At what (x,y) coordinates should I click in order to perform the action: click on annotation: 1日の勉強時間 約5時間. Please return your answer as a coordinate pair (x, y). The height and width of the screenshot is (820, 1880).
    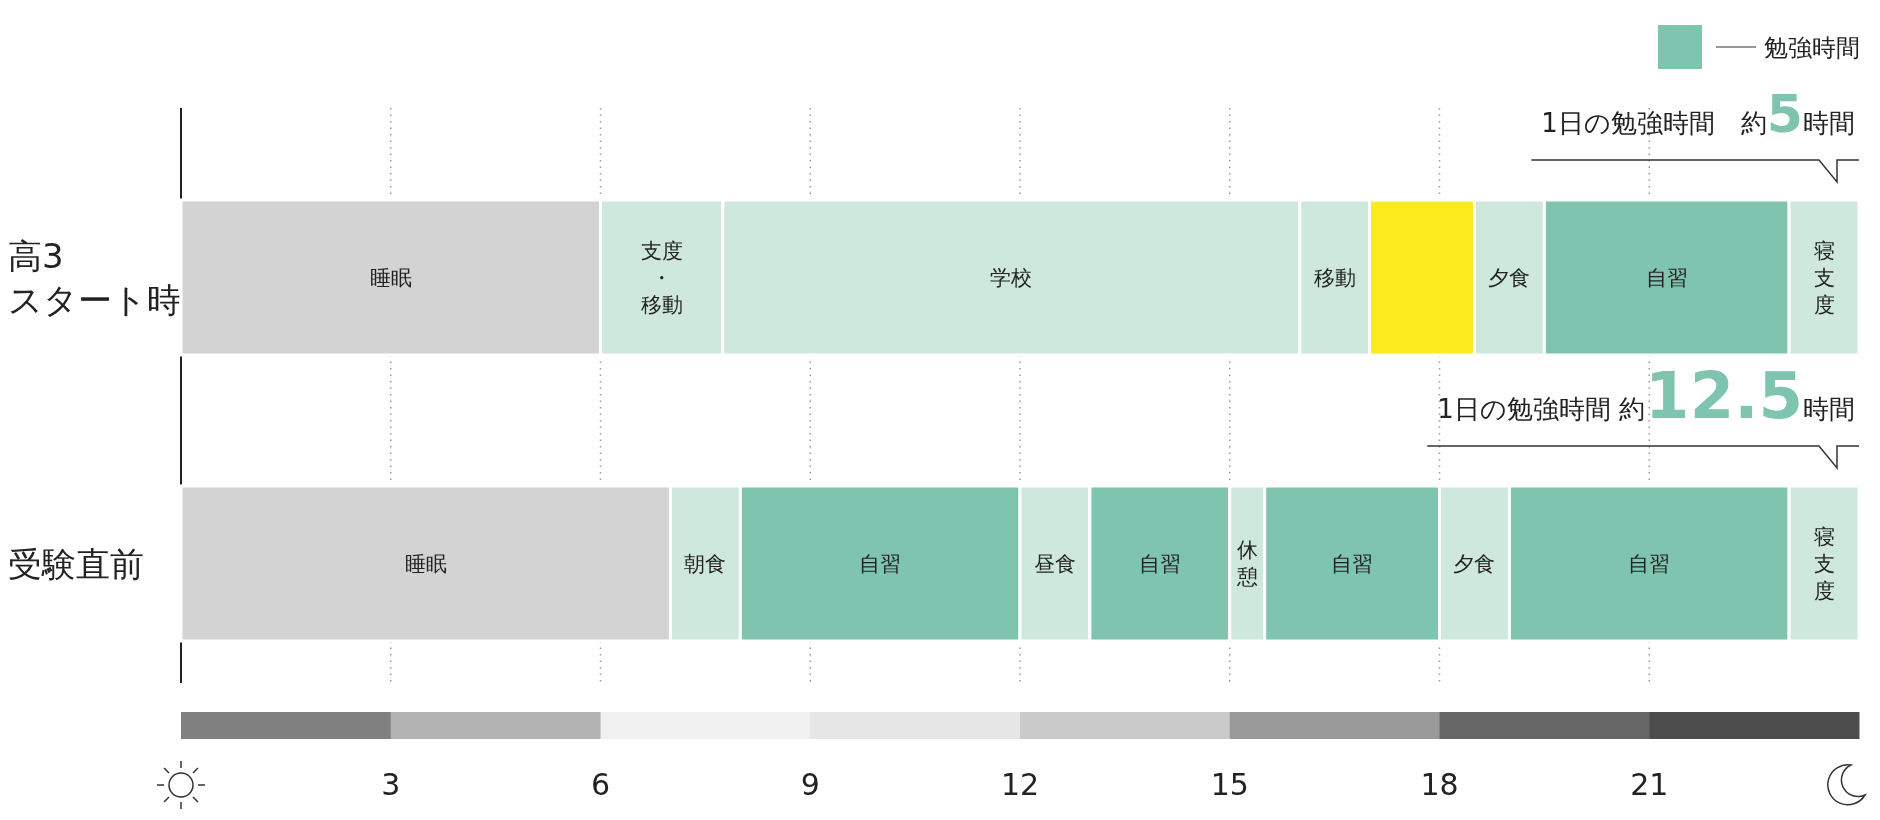
    Looking at the image, I should click on (1698, 114).